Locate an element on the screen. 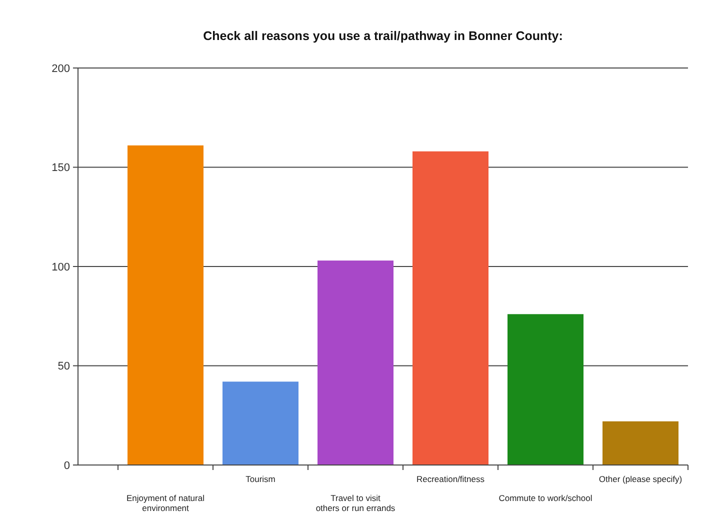 This screenshot has height=531, width=704. x-tick-label: Recreation/fitness is located at coordinates (450, 479).